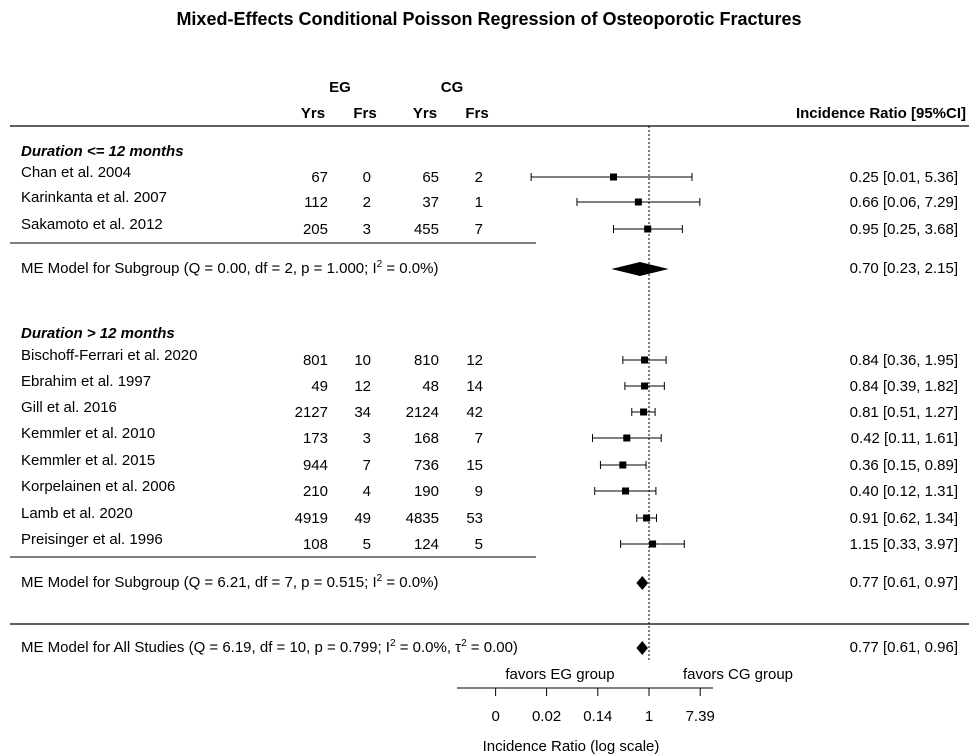 The image size is (979, 756). What do you see at coordinates (313, 113) in the screenshot?
I see `header-eg-yrs: Yrs` at bounding box center [313, 113].